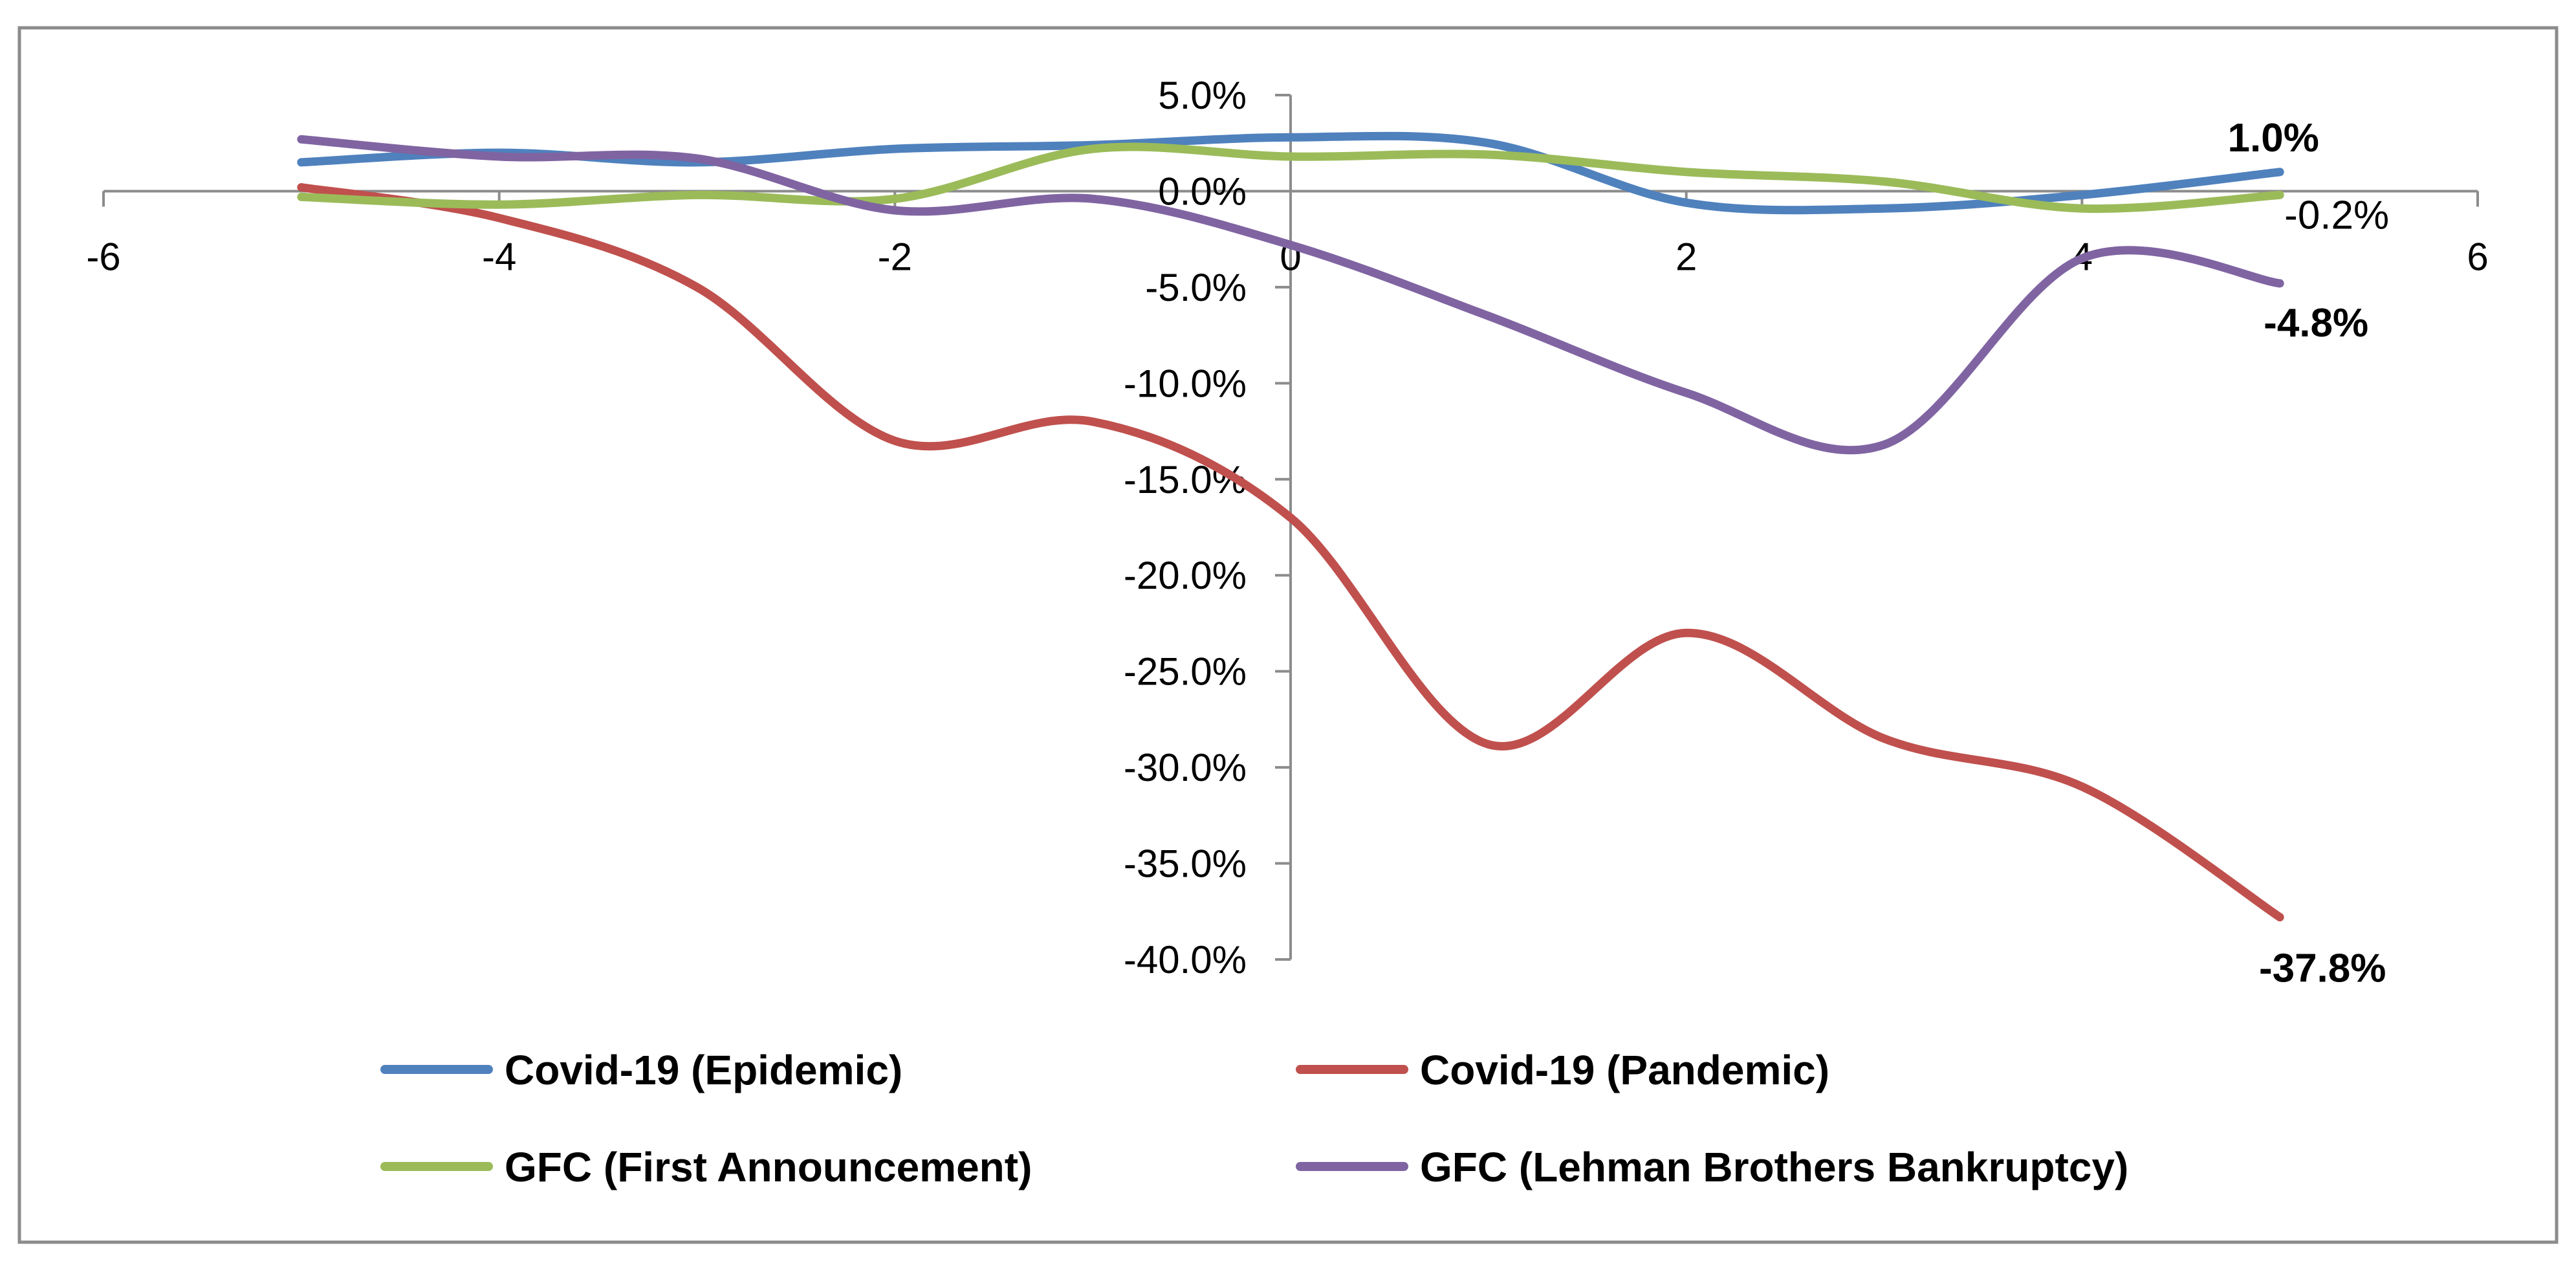  I want to click on end-labels: 1.0% -37.8% -0.2% -4.8%, so click(2309, 553).